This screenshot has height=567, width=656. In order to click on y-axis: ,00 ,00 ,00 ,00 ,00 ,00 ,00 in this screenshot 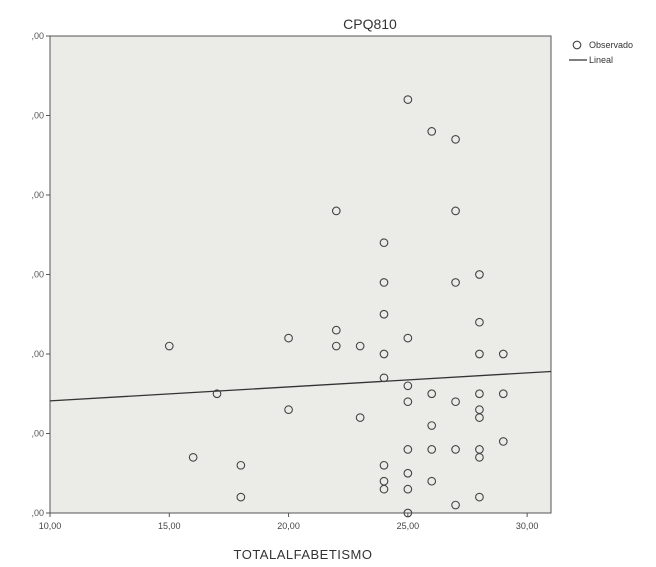, I will do `click(40, 274)`.